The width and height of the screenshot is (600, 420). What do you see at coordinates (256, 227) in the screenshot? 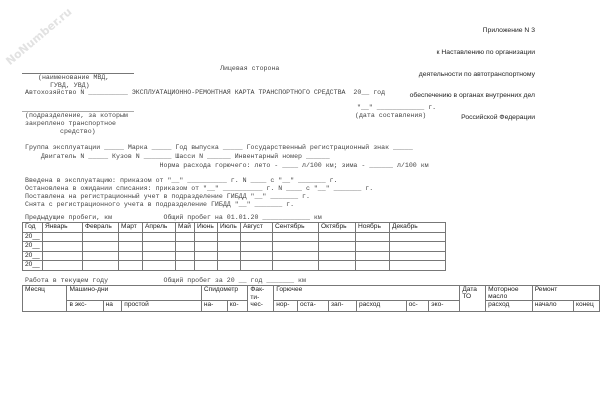
I see `column-header: Август` at bounding box center [256, 227].